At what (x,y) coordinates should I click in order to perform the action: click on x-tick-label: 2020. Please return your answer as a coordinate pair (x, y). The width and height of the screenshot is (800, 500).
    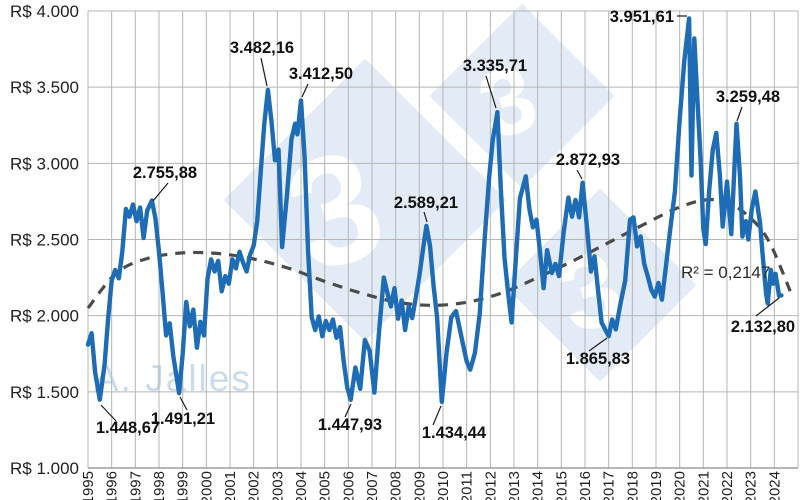
    Looking at the image, I should click on (680, 485).